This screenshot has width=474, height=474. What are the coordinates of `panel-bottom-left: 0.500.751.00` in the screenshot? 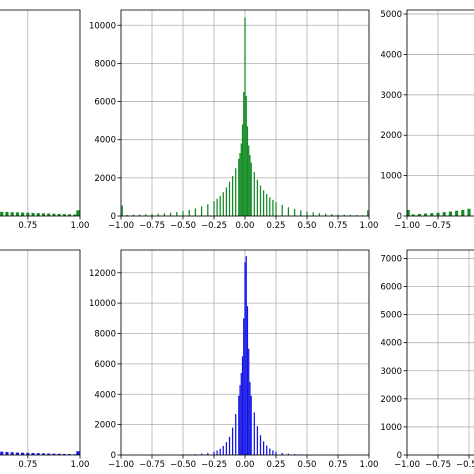 It's located at (45, 359).